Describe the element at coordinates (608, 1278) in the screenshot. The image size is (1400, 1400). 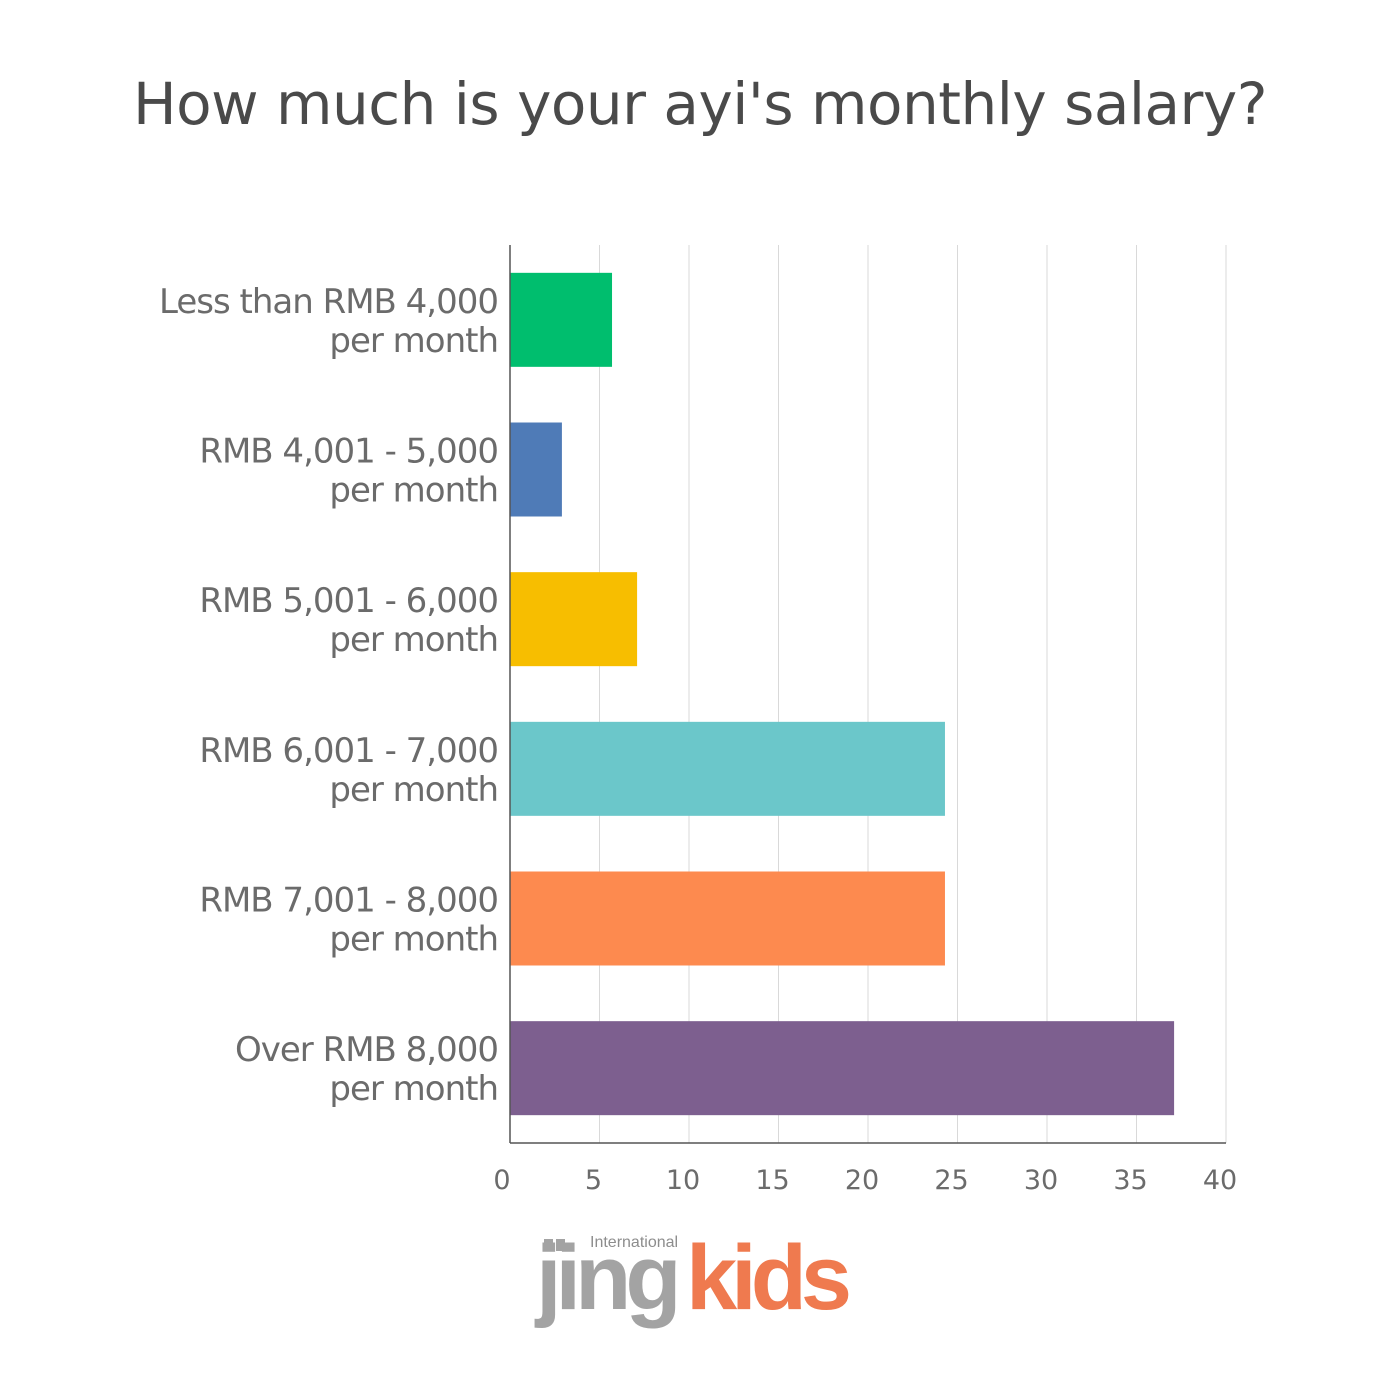
I see `logo-part-1: jing` at that location.